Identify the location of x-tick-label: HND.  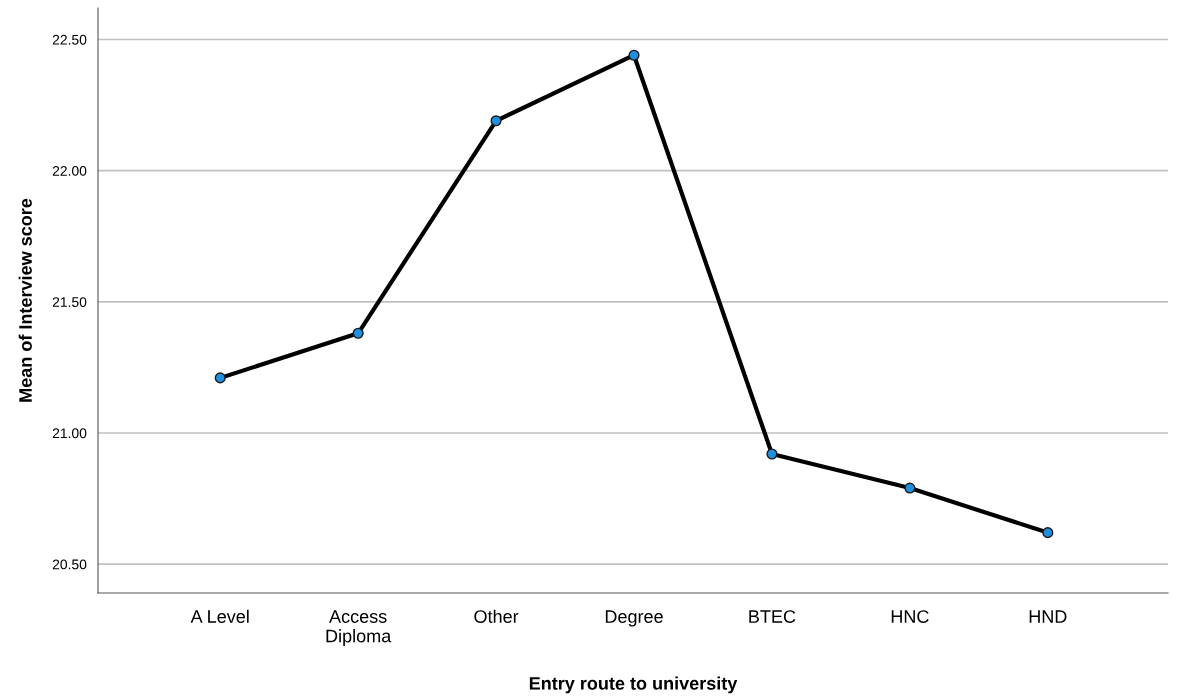
(1048, 616).